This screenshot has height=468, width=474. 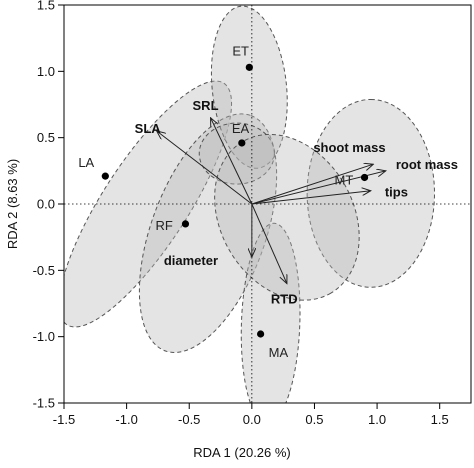 I want to click on vector-label-sla: SLA, so click(x=148, y=128).